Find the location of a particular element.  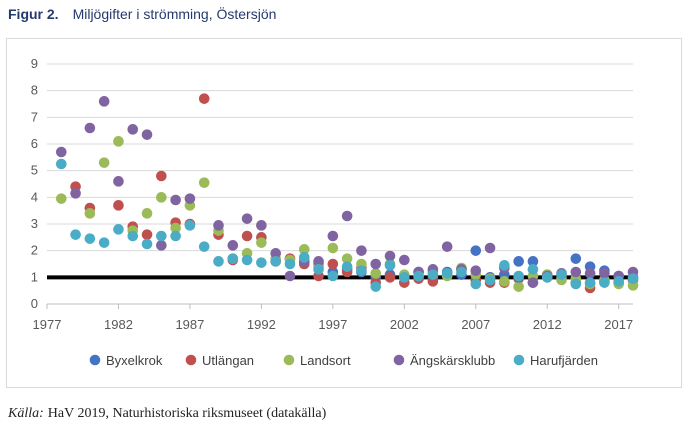

x-tick-label: 2017 is located at coordinates (618, 324).